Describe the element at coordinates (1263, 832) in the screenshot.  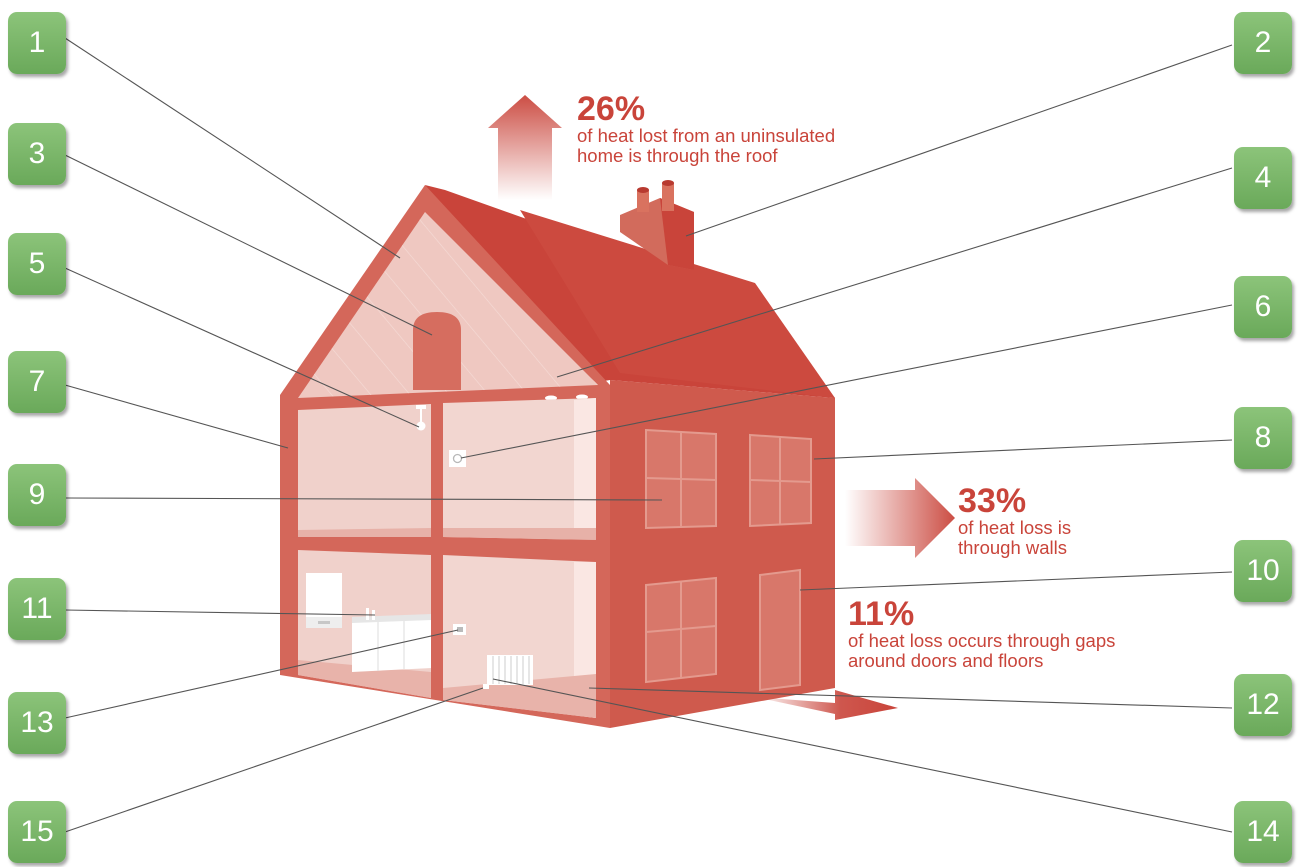
I see `callout-badge-14: 14` at that location.